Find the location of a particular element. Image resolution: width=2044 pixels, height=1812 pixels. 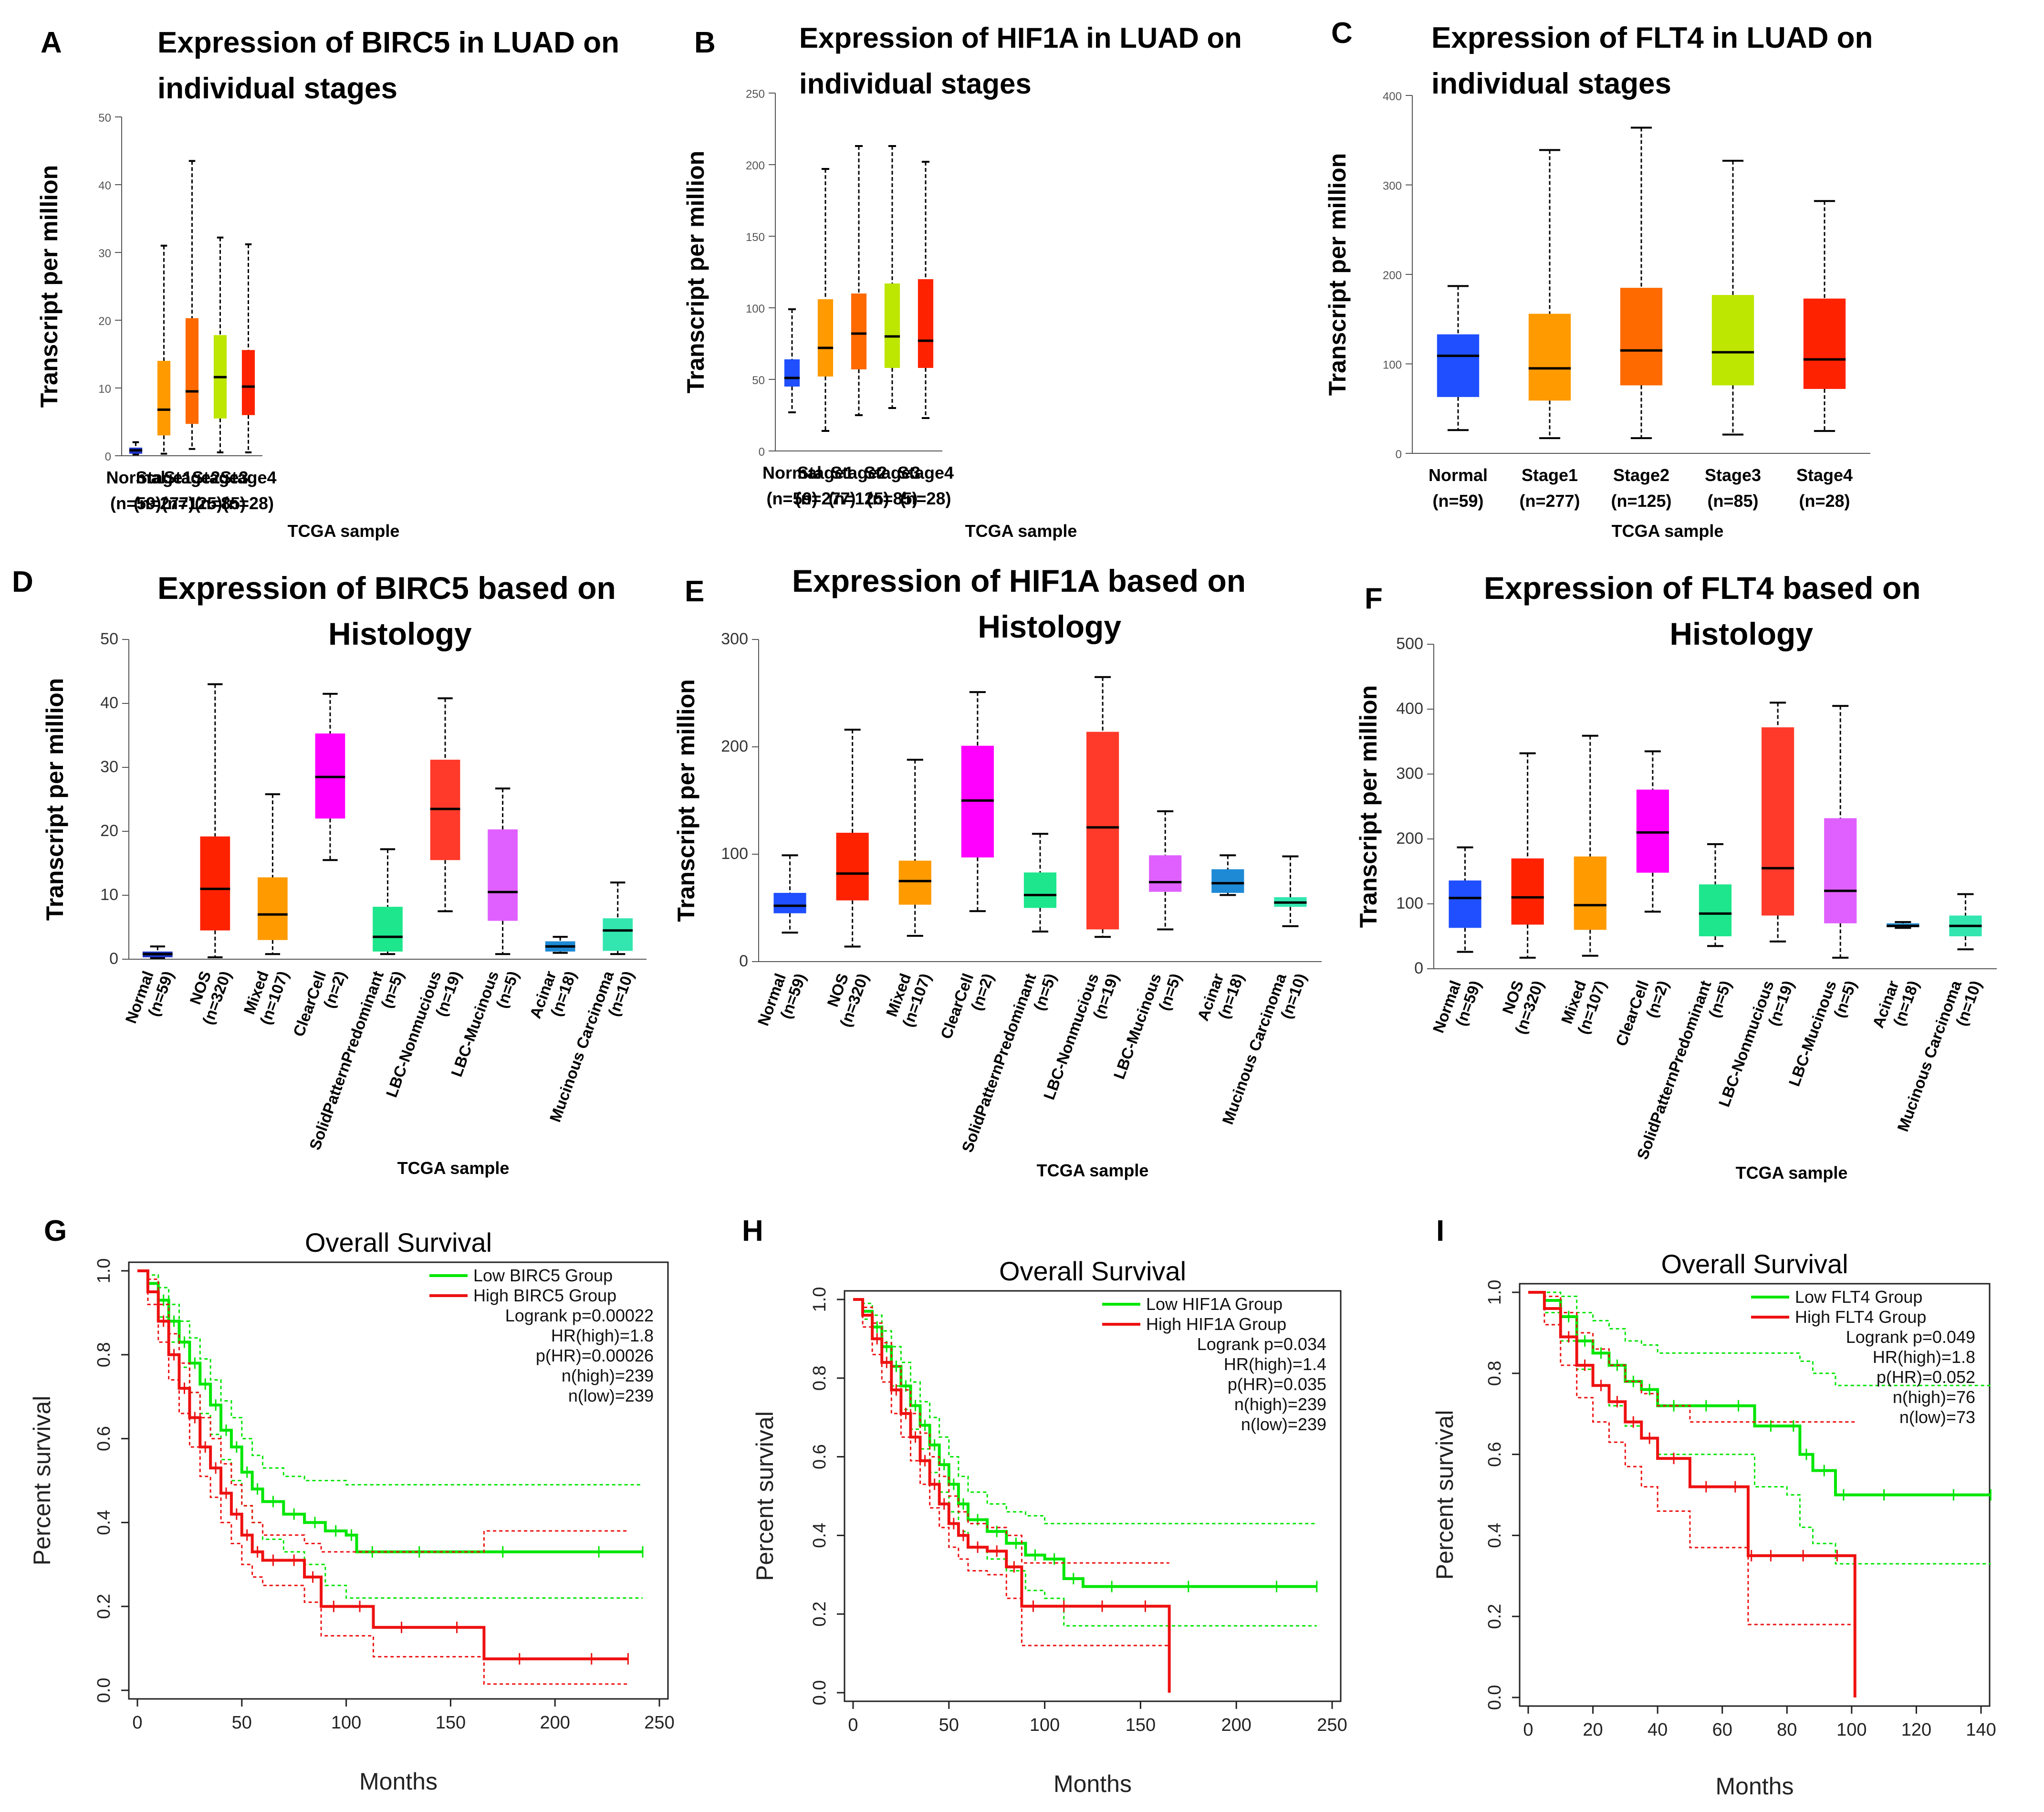

legend-label: Low FLT4 Group is located at coordinates (1859, 1297).